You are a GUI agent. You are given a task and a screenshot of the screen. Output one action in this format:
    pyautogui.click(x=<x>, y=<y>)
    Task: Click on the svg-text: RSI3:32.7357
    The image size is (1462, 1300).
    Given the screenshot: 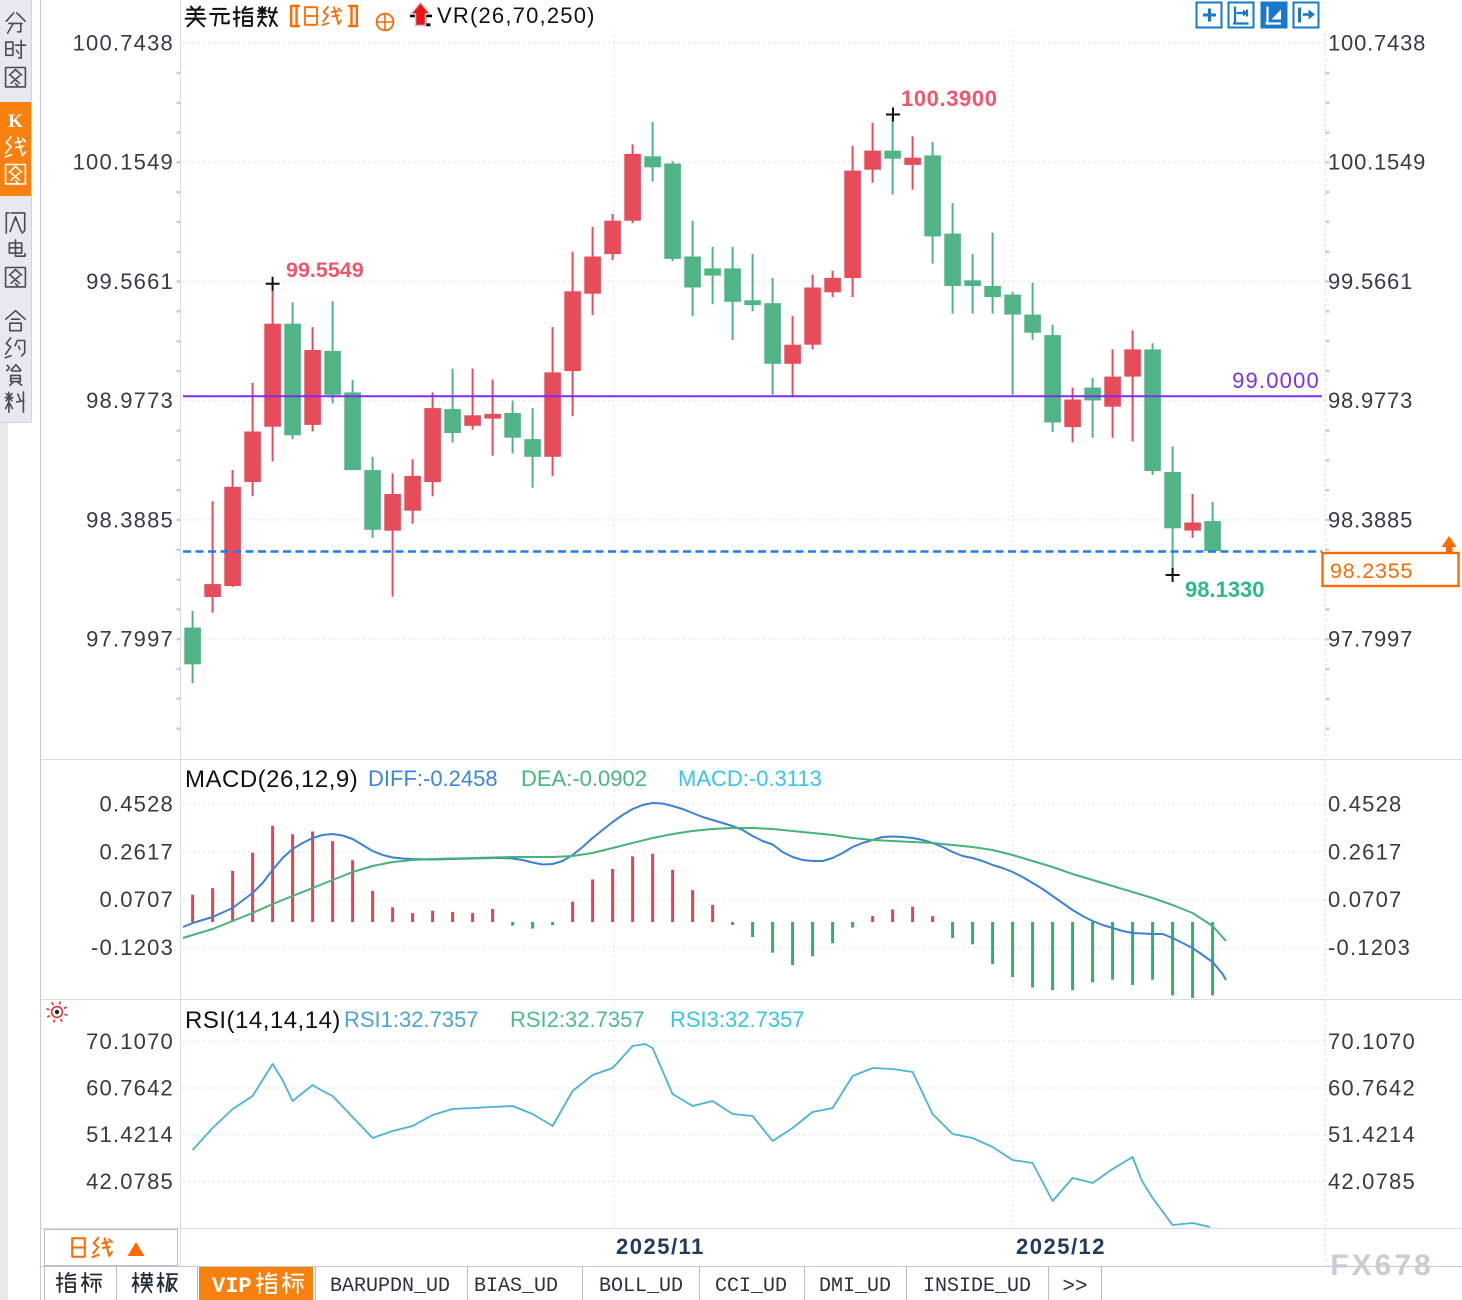 What is the action you would take?
    pyautogui.click(x=737, y=1019)
    